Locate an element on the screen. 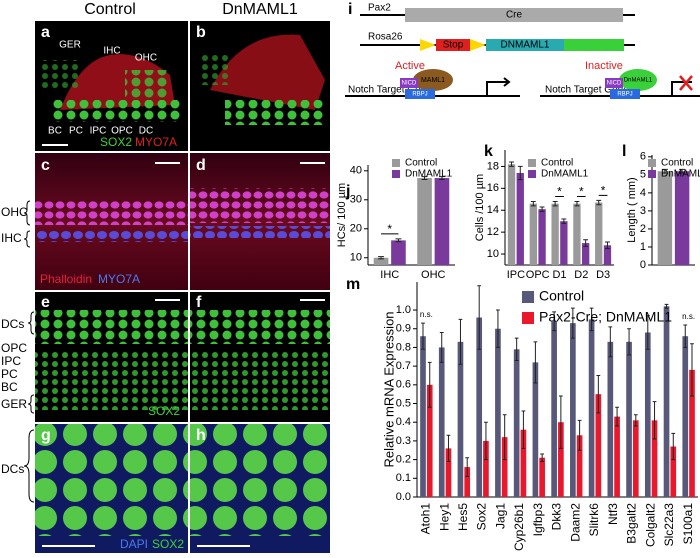 Image resolution: width=700 pixels, height=558 pixels. y-tick-label: 40 is located at coordinates (356, 171).